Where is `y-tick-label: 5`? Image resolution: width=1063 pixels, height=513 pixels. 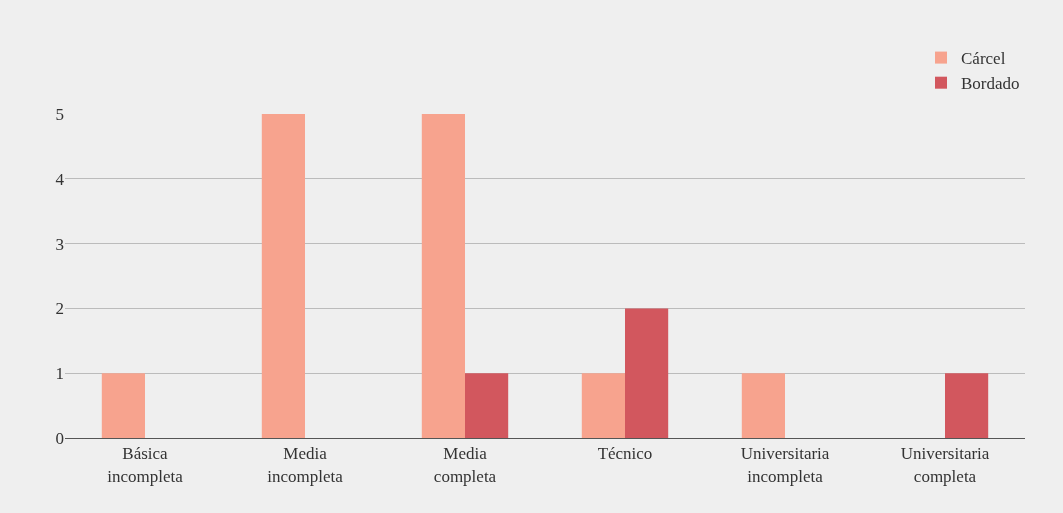 y-tick-label: 5 is located at coordinates (59, 114).